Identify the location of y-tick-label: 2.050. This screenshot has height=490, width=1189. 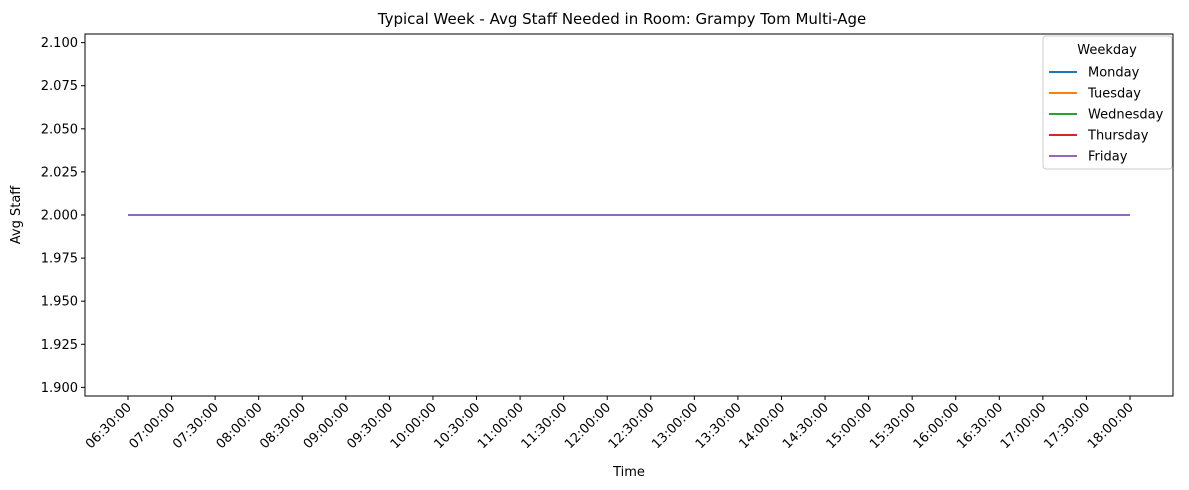
(59, 129).